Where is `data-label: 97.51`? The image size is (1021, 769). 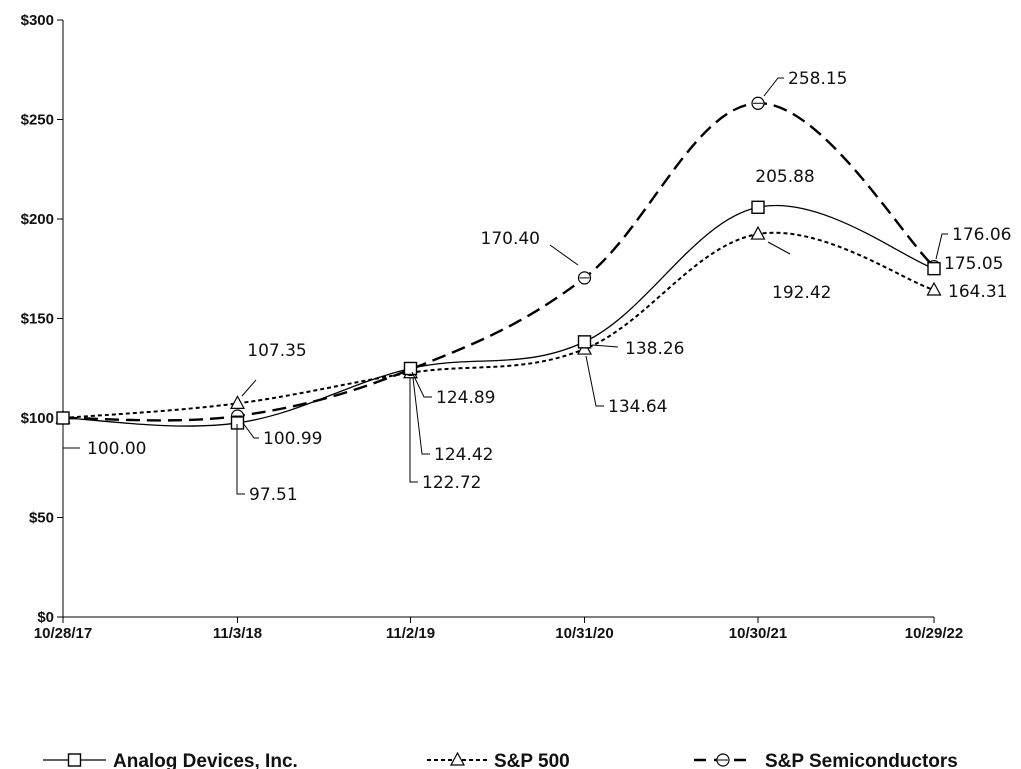 data-label: 97.51 is located at coordinates (273, 495).